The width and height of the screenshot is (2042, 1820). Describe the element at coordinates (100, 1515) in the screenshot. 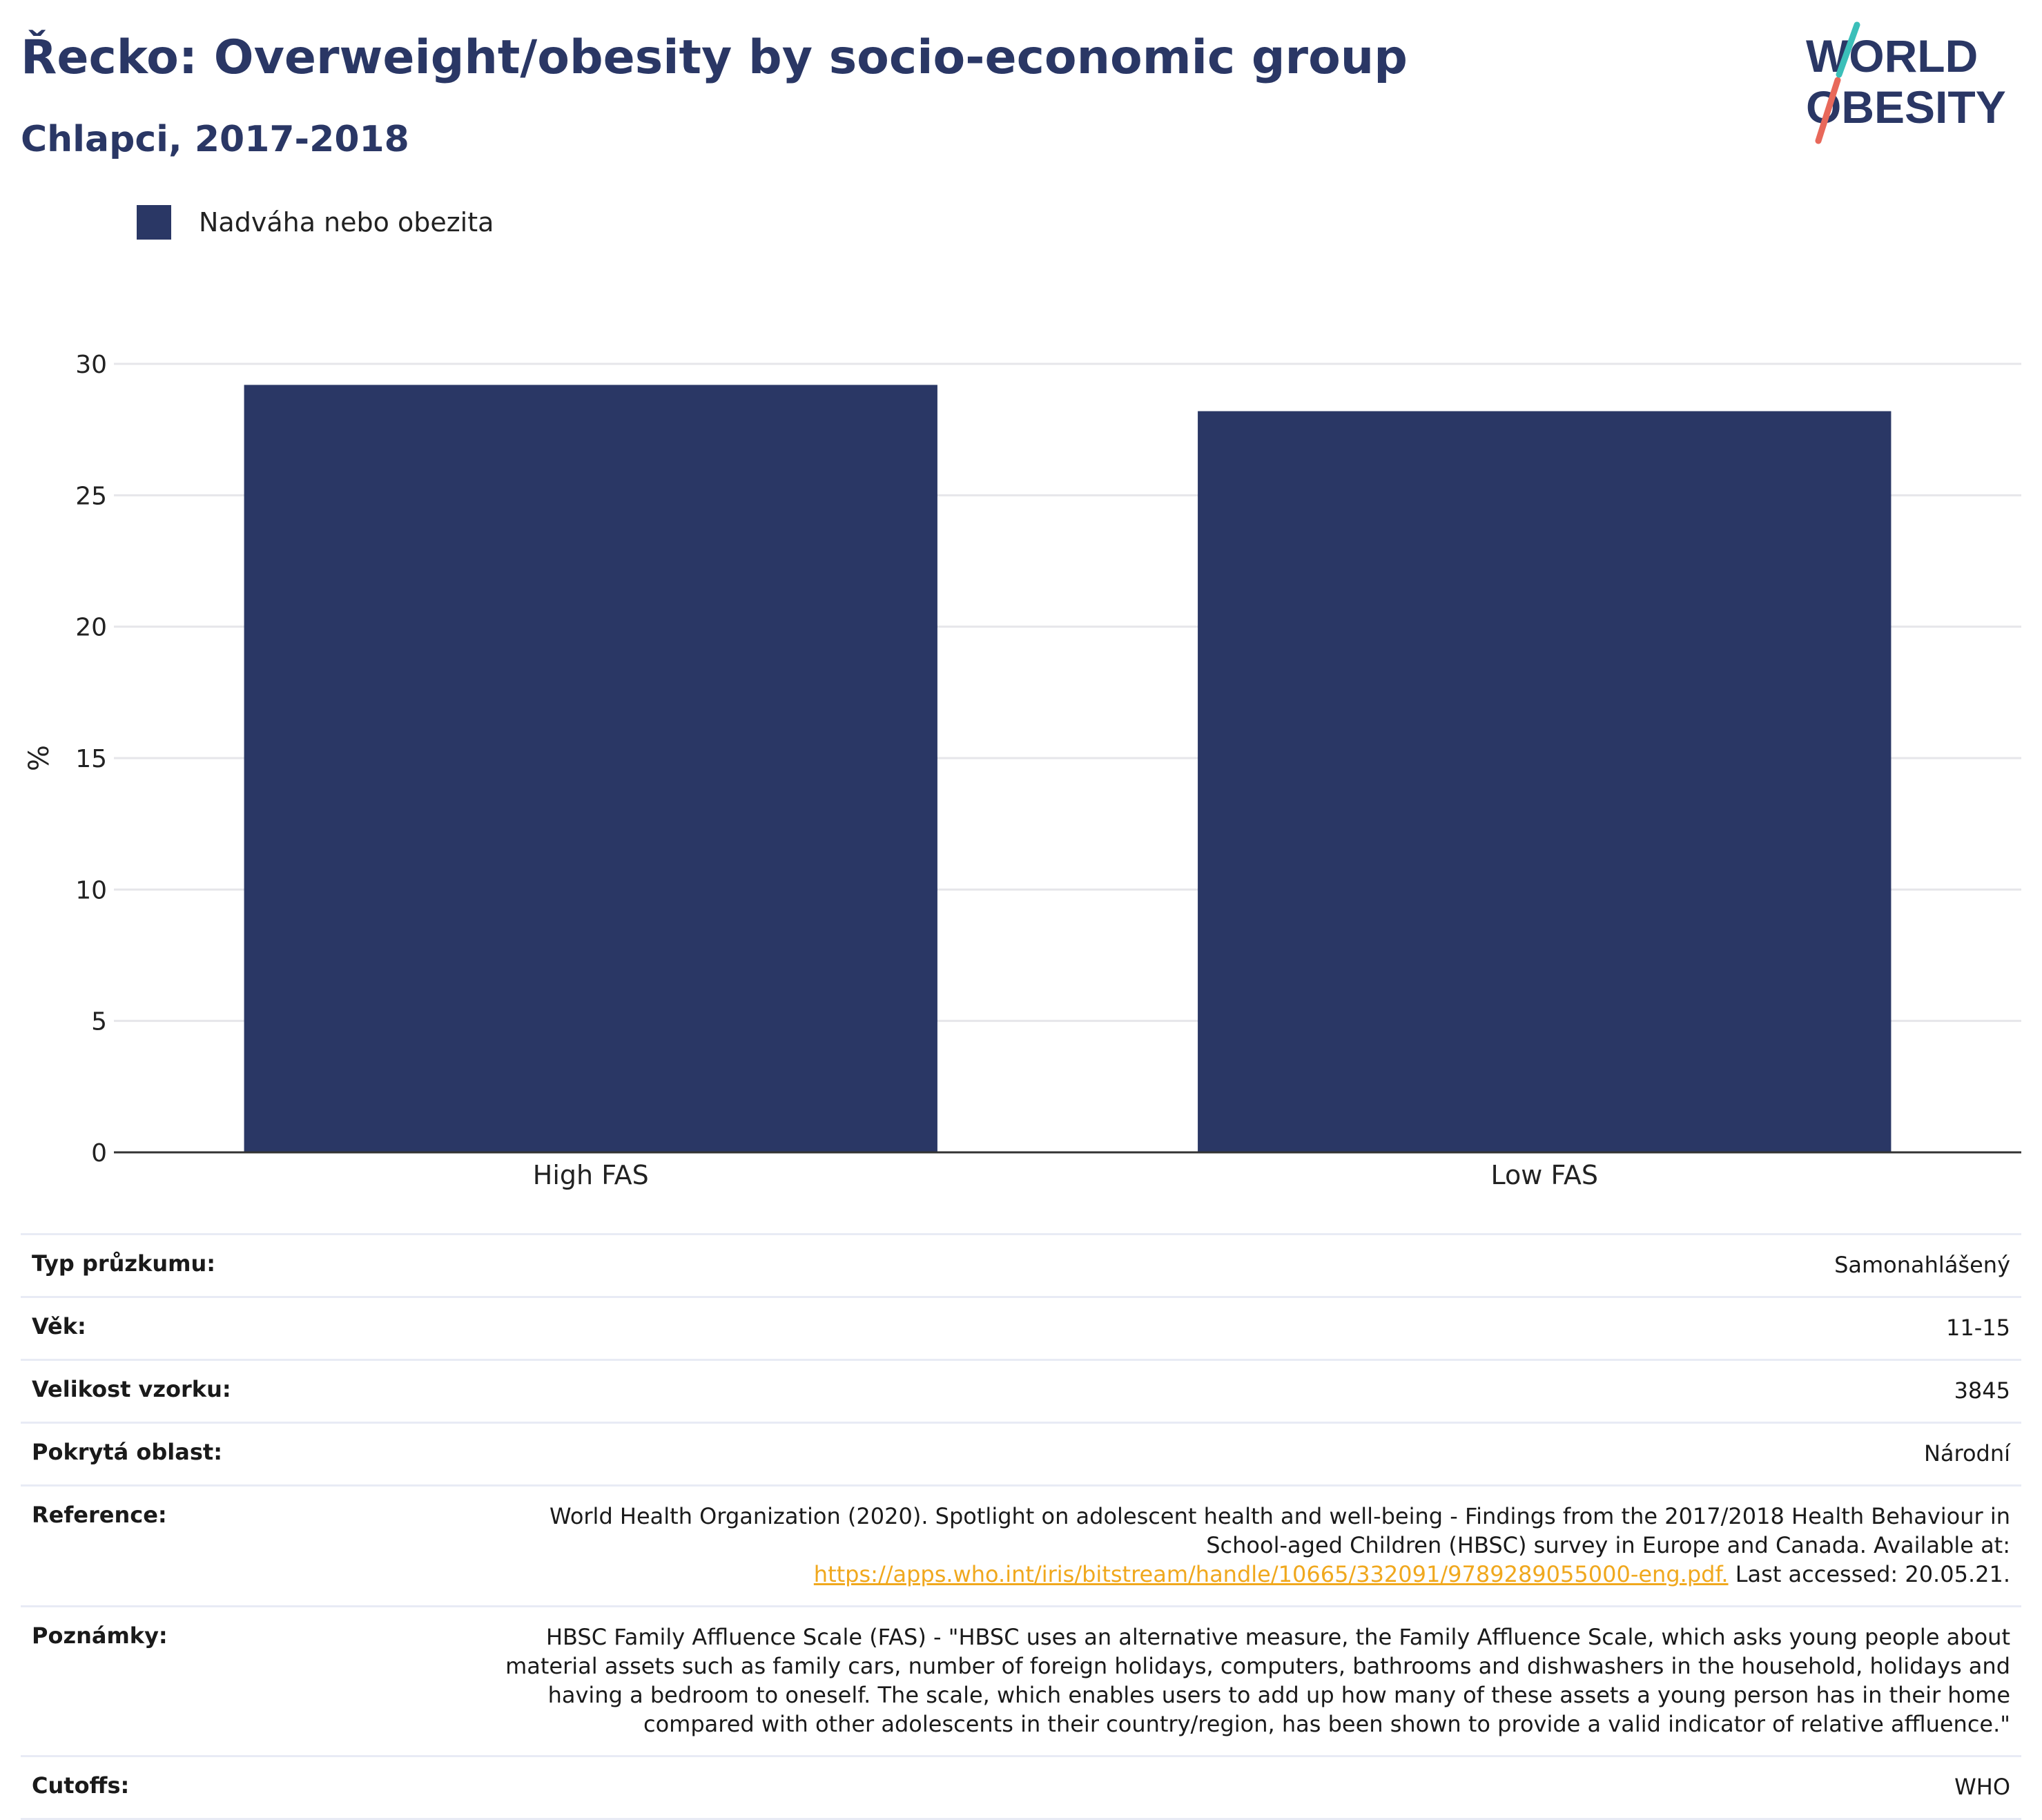

I see `meta-key: Reference:` at that location.